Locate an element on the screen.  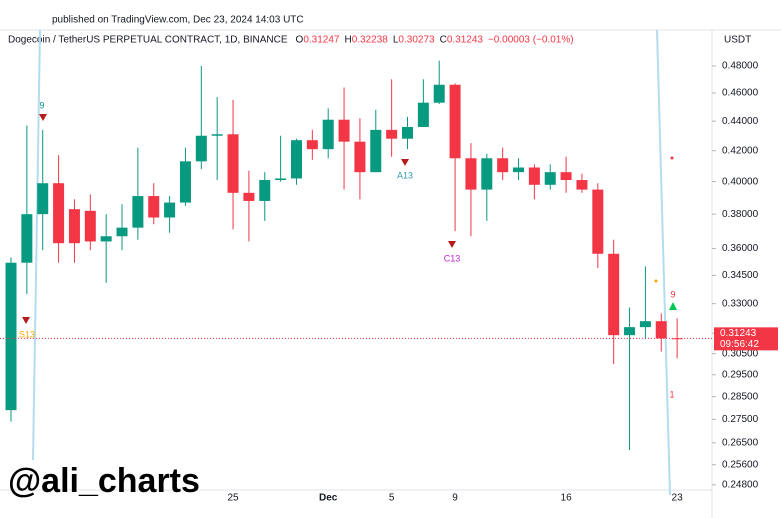
watermark: @ali_charts is located at coordinates (104, 481).